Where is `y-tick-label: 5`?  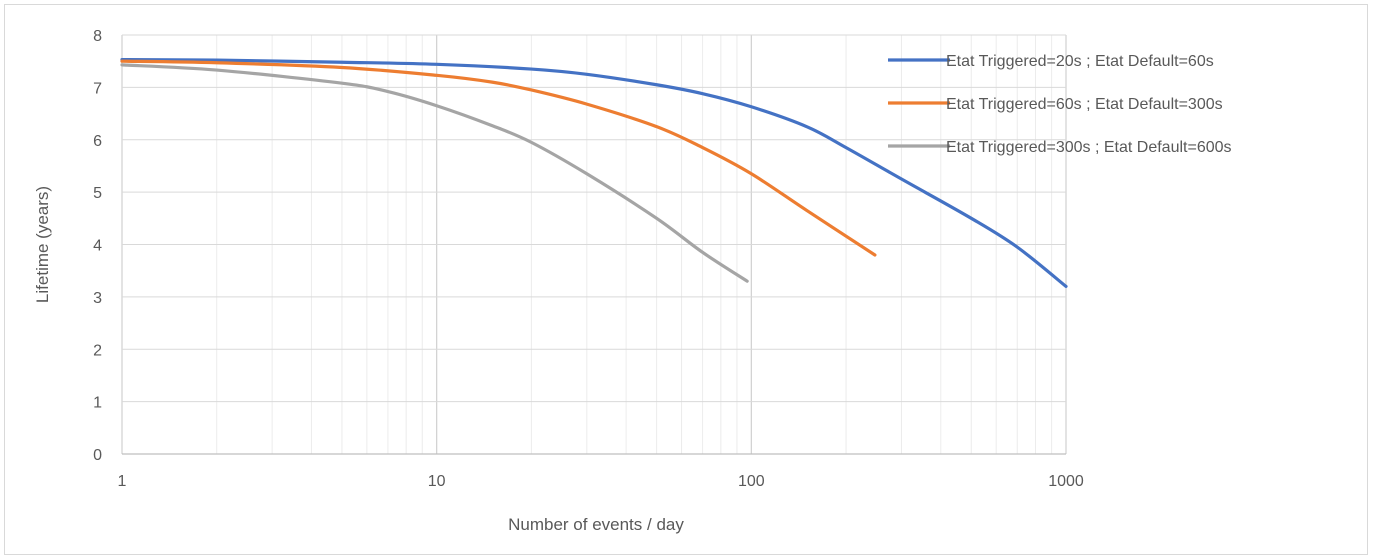
y-tick-label: 5 is located at coordinates (97, 193).